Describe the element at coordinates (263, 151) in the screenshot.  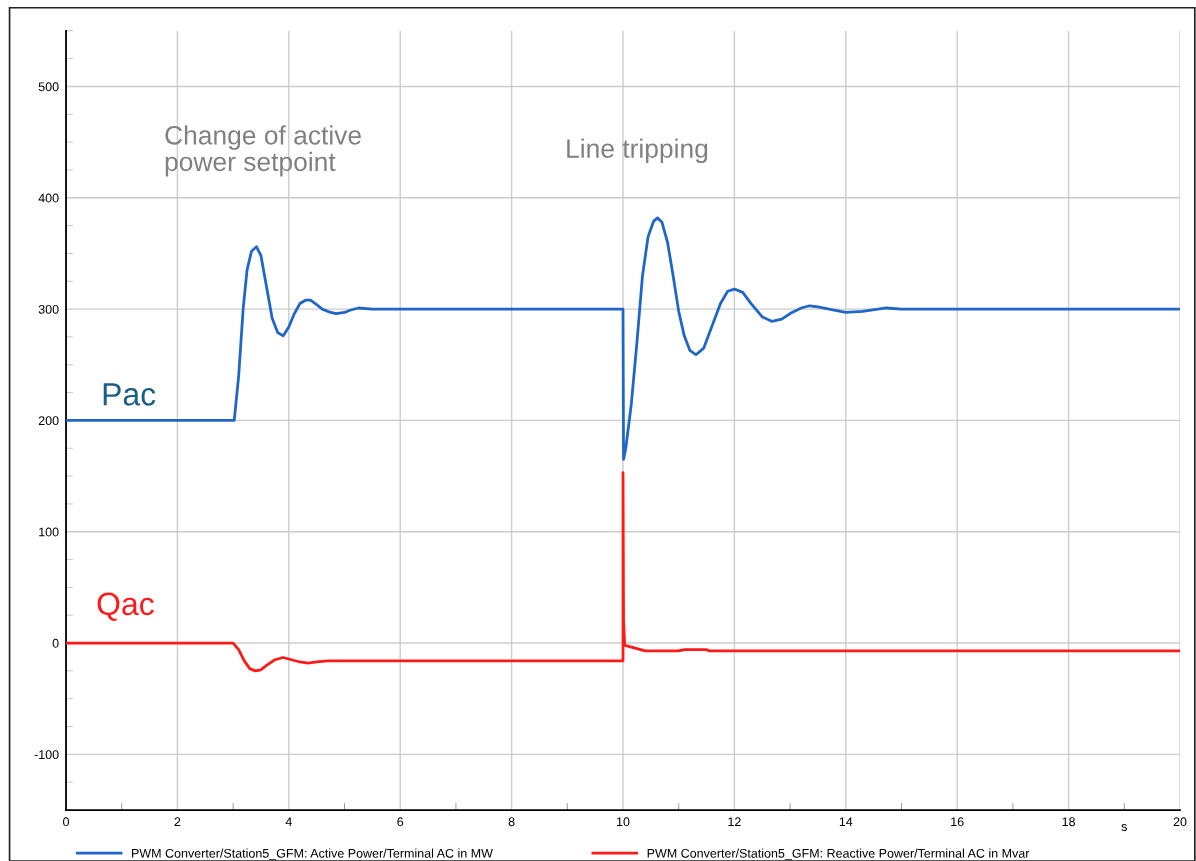
I see `annotation: Change of active power setpoint` at that location.